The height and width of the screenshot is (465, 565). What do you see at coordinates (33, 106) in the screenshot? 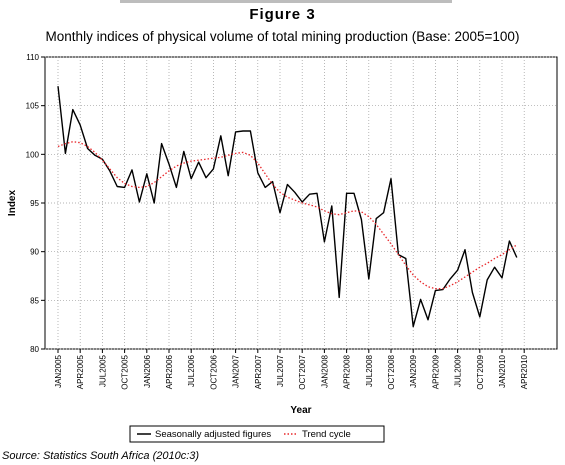
I see `y-tick-label: 105` at bounding box center [33, 106].